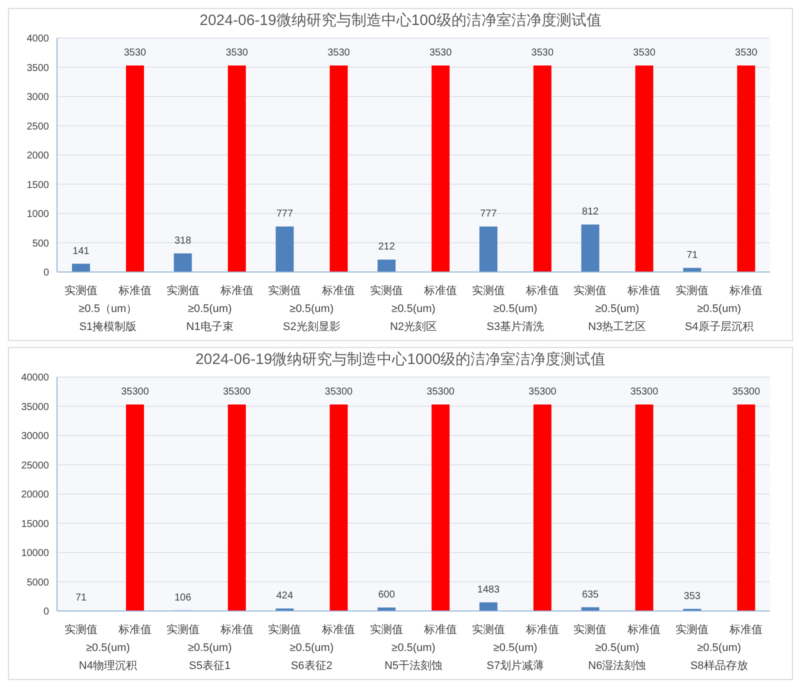  Describe the element at coordinates (38, 185) in the screenshot. I see `y-tick-label: 1500` at that location.